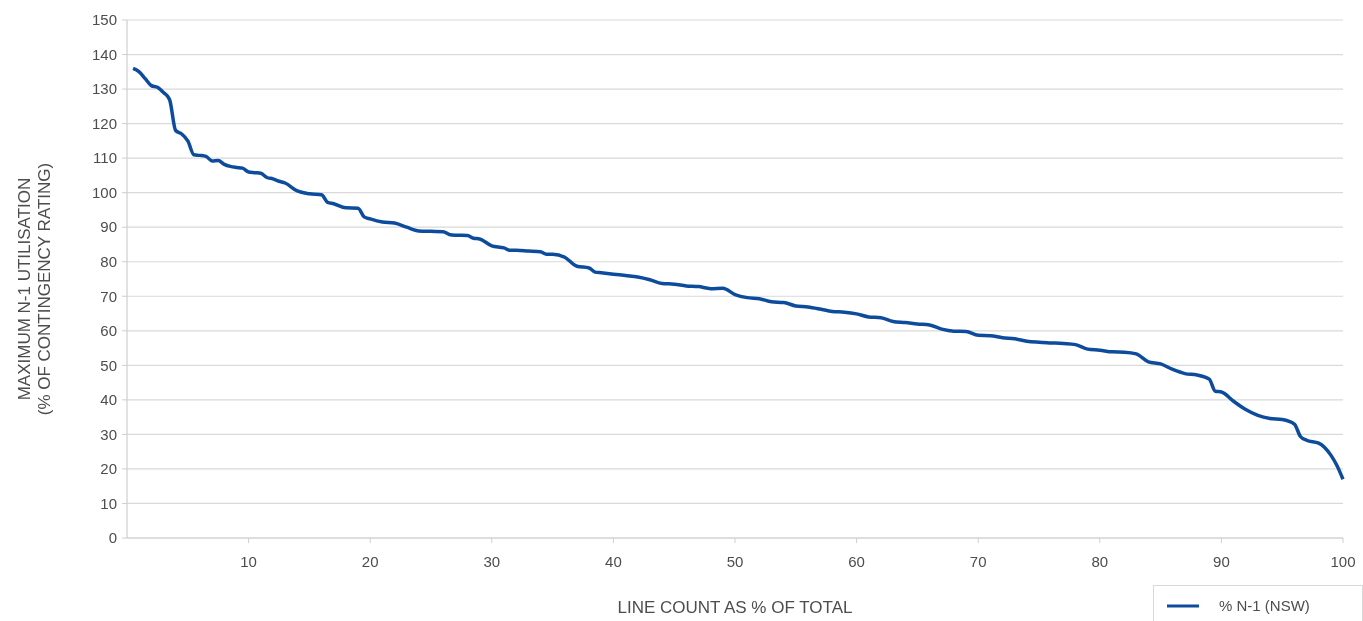  What do you see at coordinates (104, 192) in the screenshot?
I see `y-tick-label: 100` at bounding box center [104, 192].